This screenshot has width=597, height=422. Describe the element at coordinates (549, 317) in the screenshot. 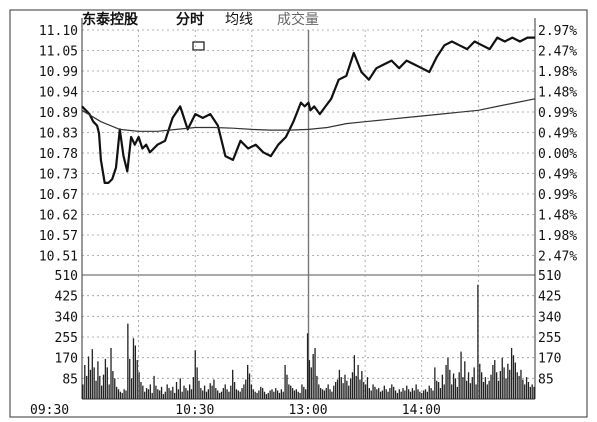

I see `volume-tick-label-right: 340` at that location.